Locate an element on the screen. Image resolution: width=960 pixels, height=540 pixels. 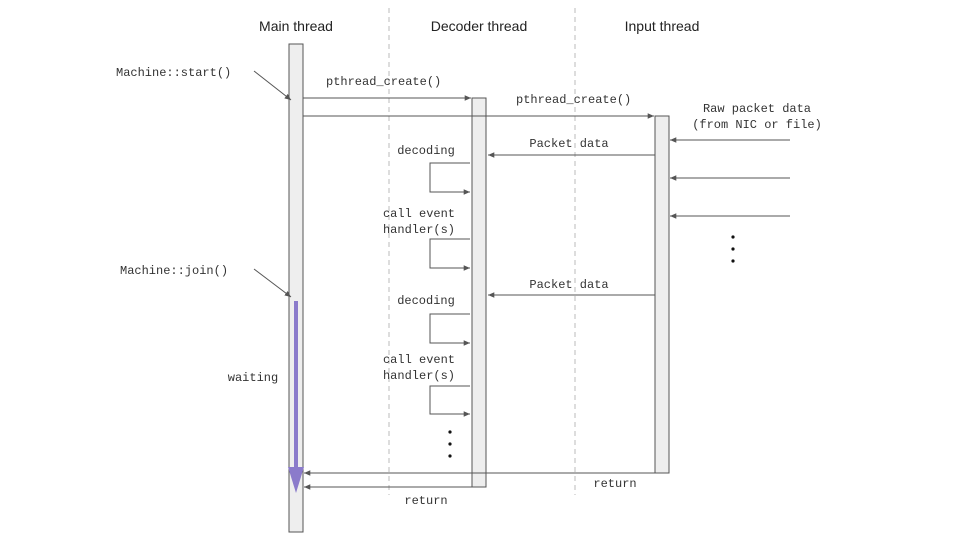
pthread-create-decoder-label: pthread_create() is located at coordinates (383, 82).